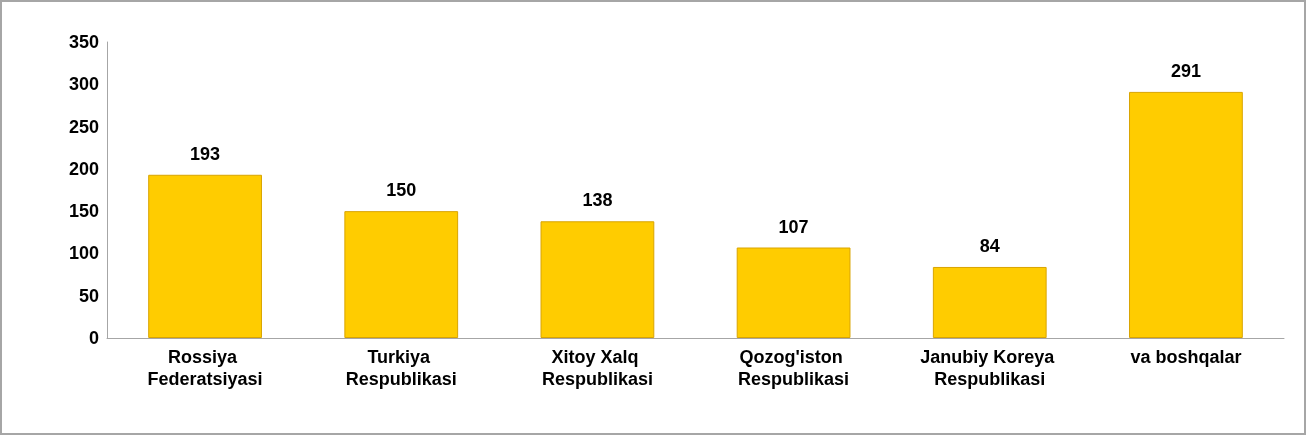  What do you see at coordinates (88, 295) in the screenshot?
I see `y-tick-label: 50` at bounding box center [88, 295].